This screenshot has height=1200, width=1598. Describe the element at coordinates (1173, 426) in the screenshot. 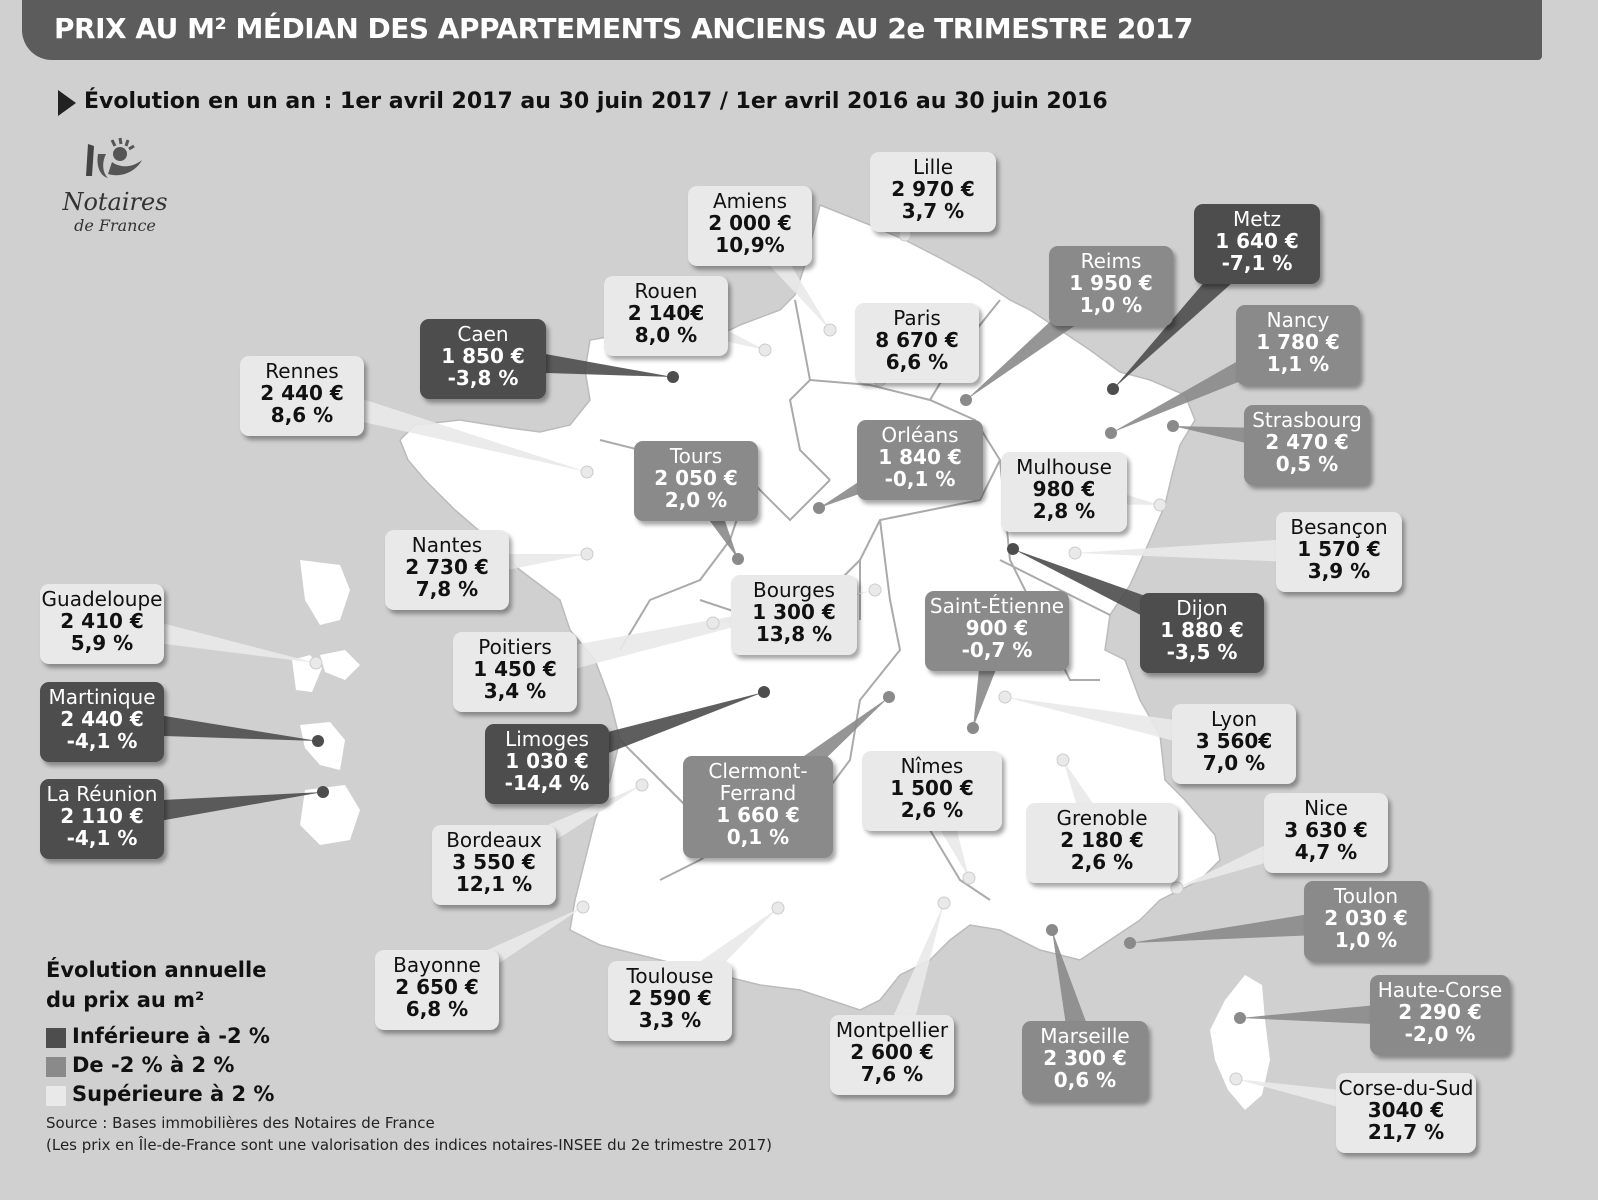

I see `city-dot-strasbourg` at that location.